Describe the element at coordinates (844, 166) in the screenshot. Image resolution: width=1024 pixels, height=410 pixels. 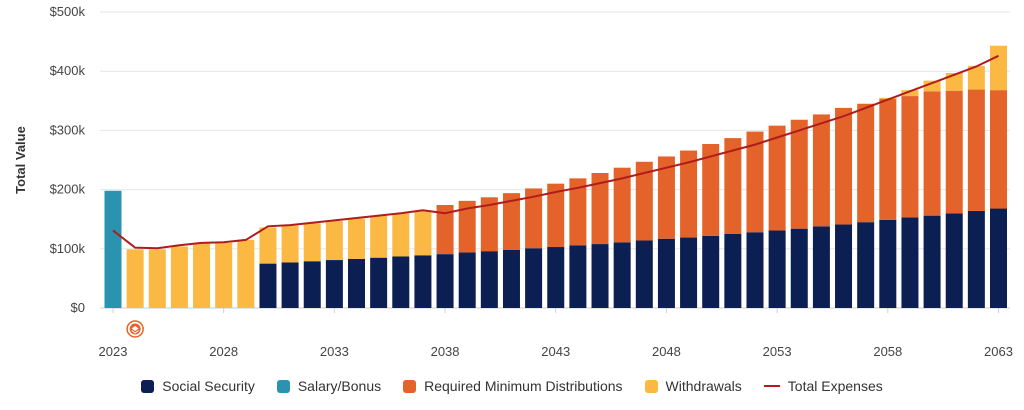
I see `bar-required-minimum-distributions-2056` at that location.